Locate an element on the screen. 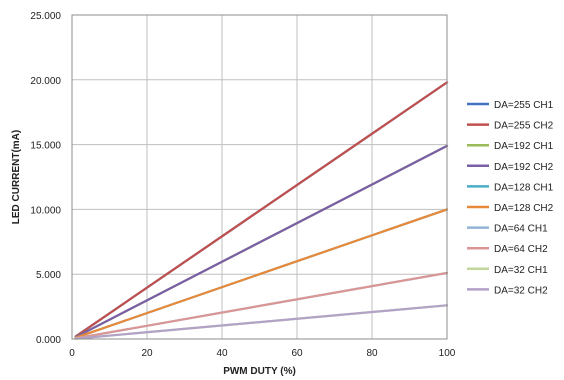 Image resolution: width=564 pixels, height=380 pixels. x-tick-label: 20 is located at coordinates (147, 353).